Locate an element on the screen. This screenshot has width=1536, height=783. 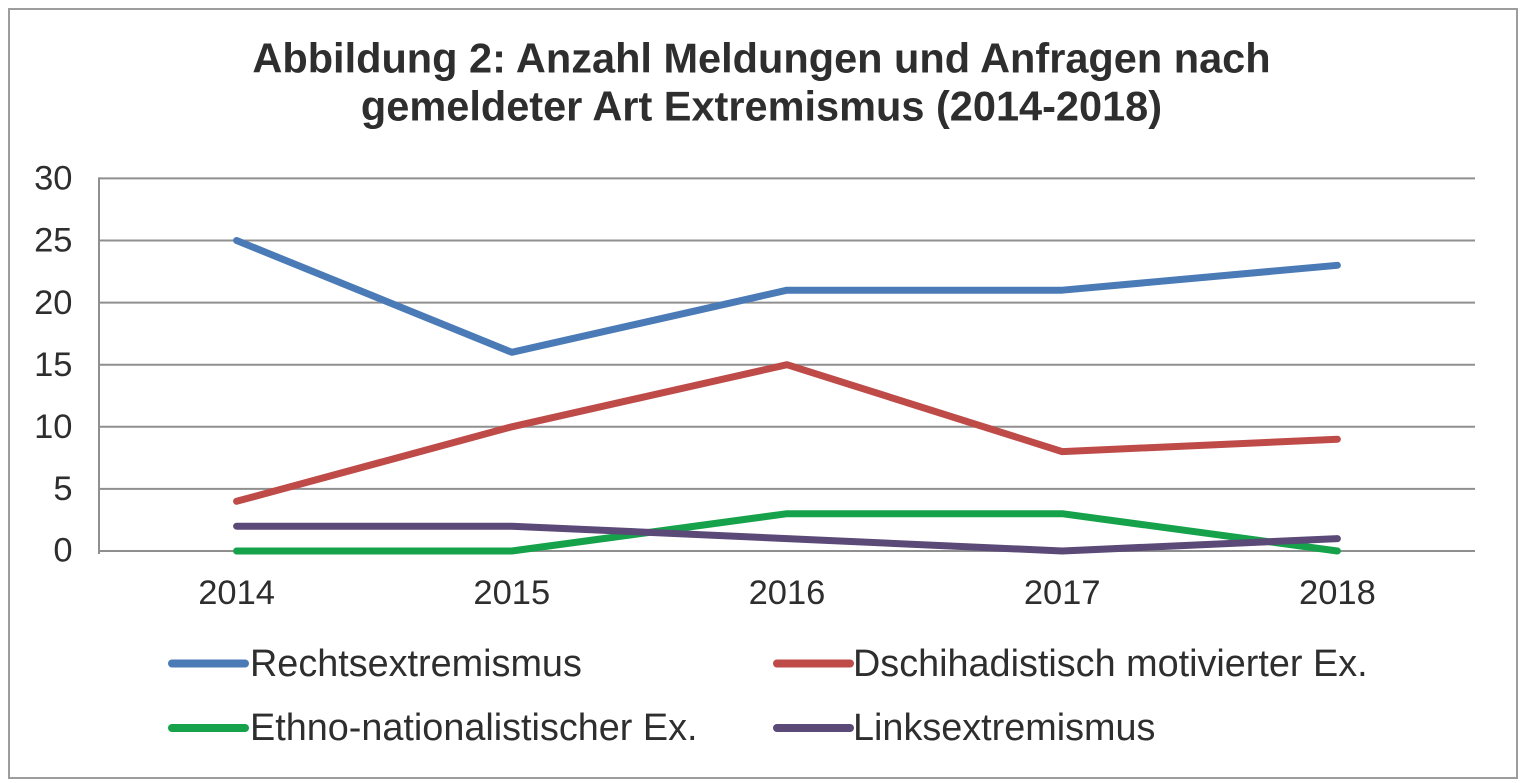
svg-text: 30 is located at coordinates (53, 179).